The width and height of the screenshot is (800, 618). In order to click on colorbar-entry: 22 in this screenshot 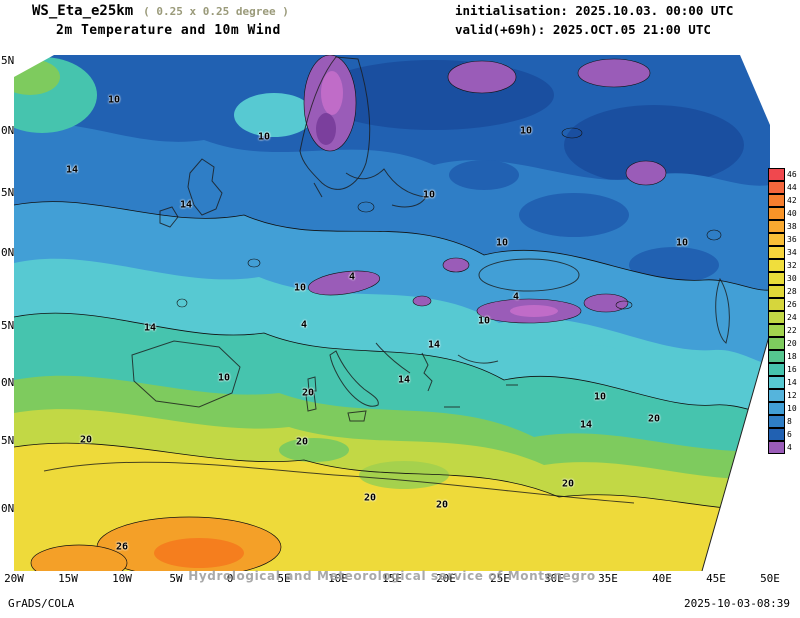, I will do `click(782, 330)`.